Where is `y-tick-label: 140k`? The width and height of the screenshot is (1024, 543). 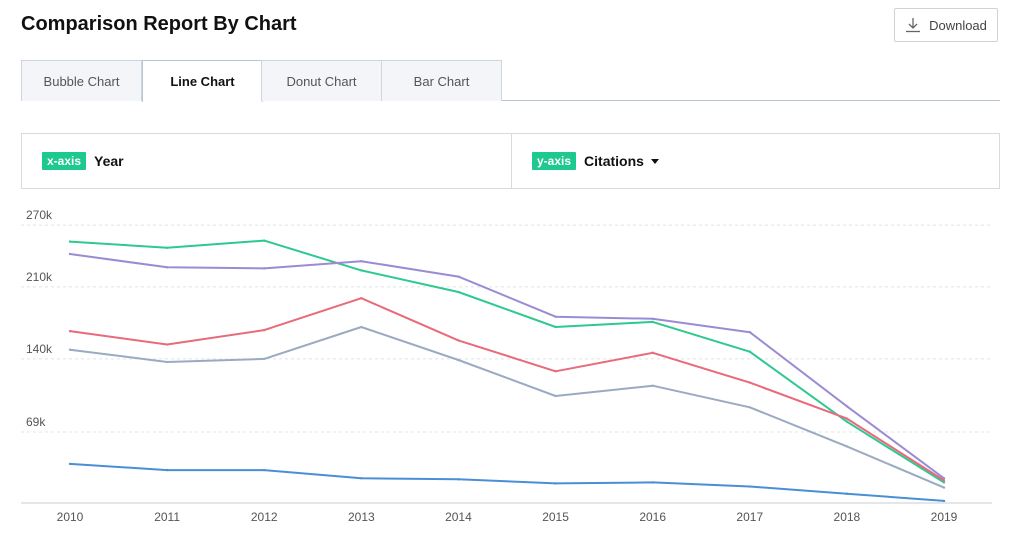
y-tick-label: 140k is located at coordinates (39, 349).